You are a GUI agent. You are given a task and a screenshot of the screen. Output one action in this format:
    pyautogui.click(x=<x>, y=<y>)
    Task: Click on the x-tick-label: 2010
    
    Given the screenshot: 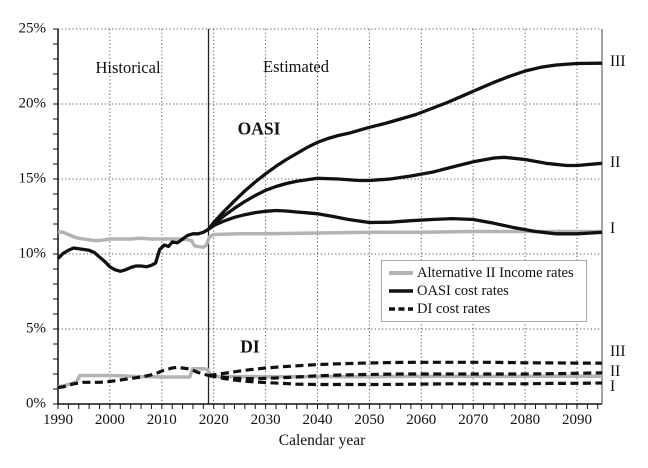 What is the action you would take?
    pyautogui.click(x=161, y=420)
    